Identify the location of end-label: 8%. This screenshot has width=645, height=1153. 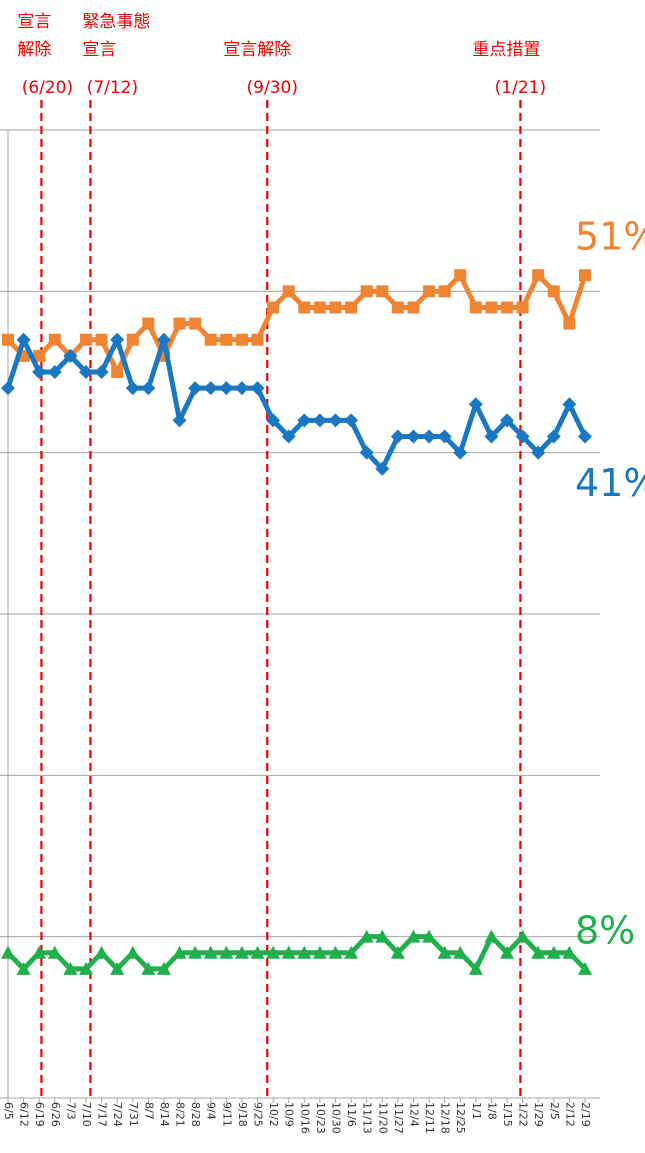
(605, 930).